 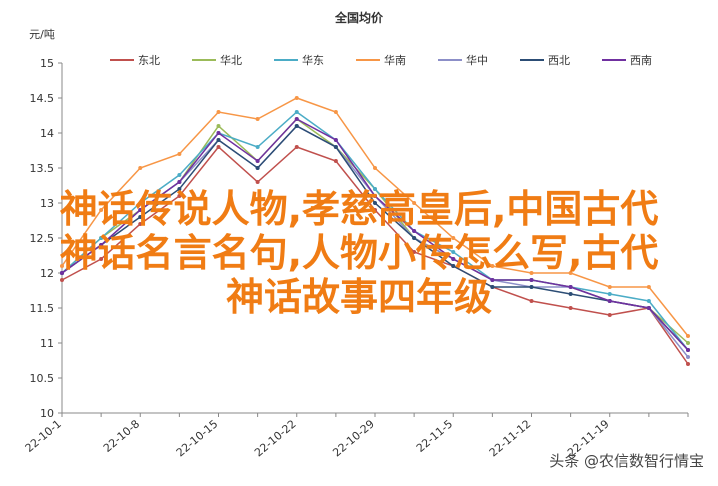 What do you see at coordinates (42, 378) in the screenshot?
I see `y-tick-label: 10.5` at bounding box center [42, 378].